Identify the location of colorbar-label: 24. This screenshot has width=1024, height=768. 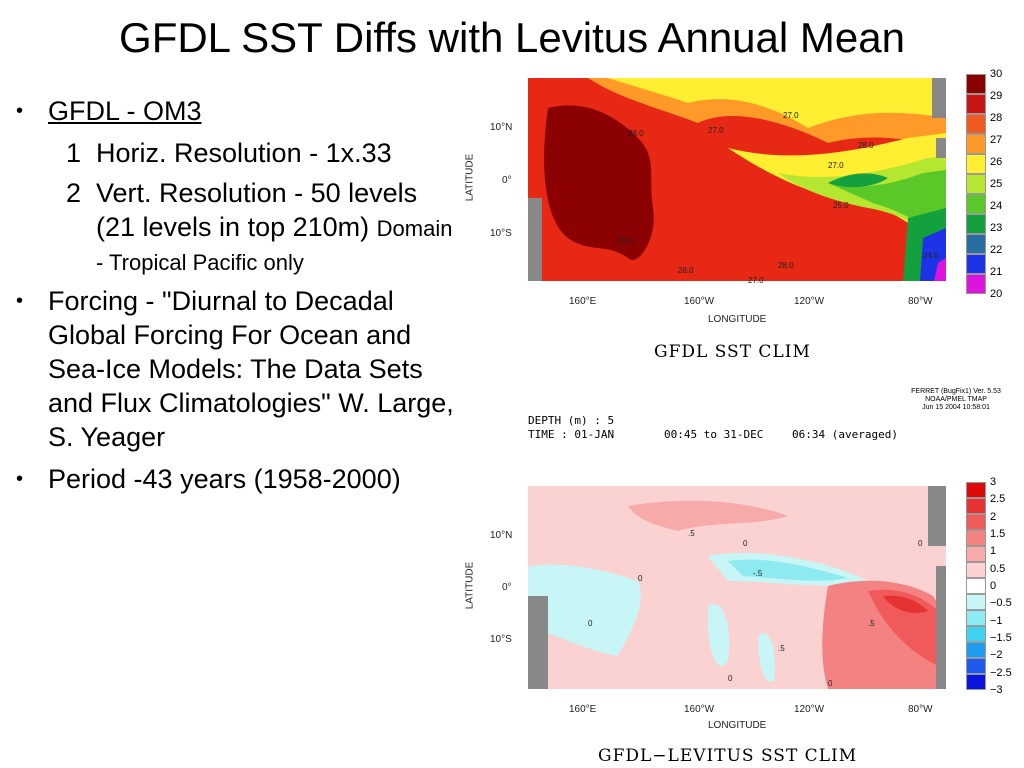
(996, 206).